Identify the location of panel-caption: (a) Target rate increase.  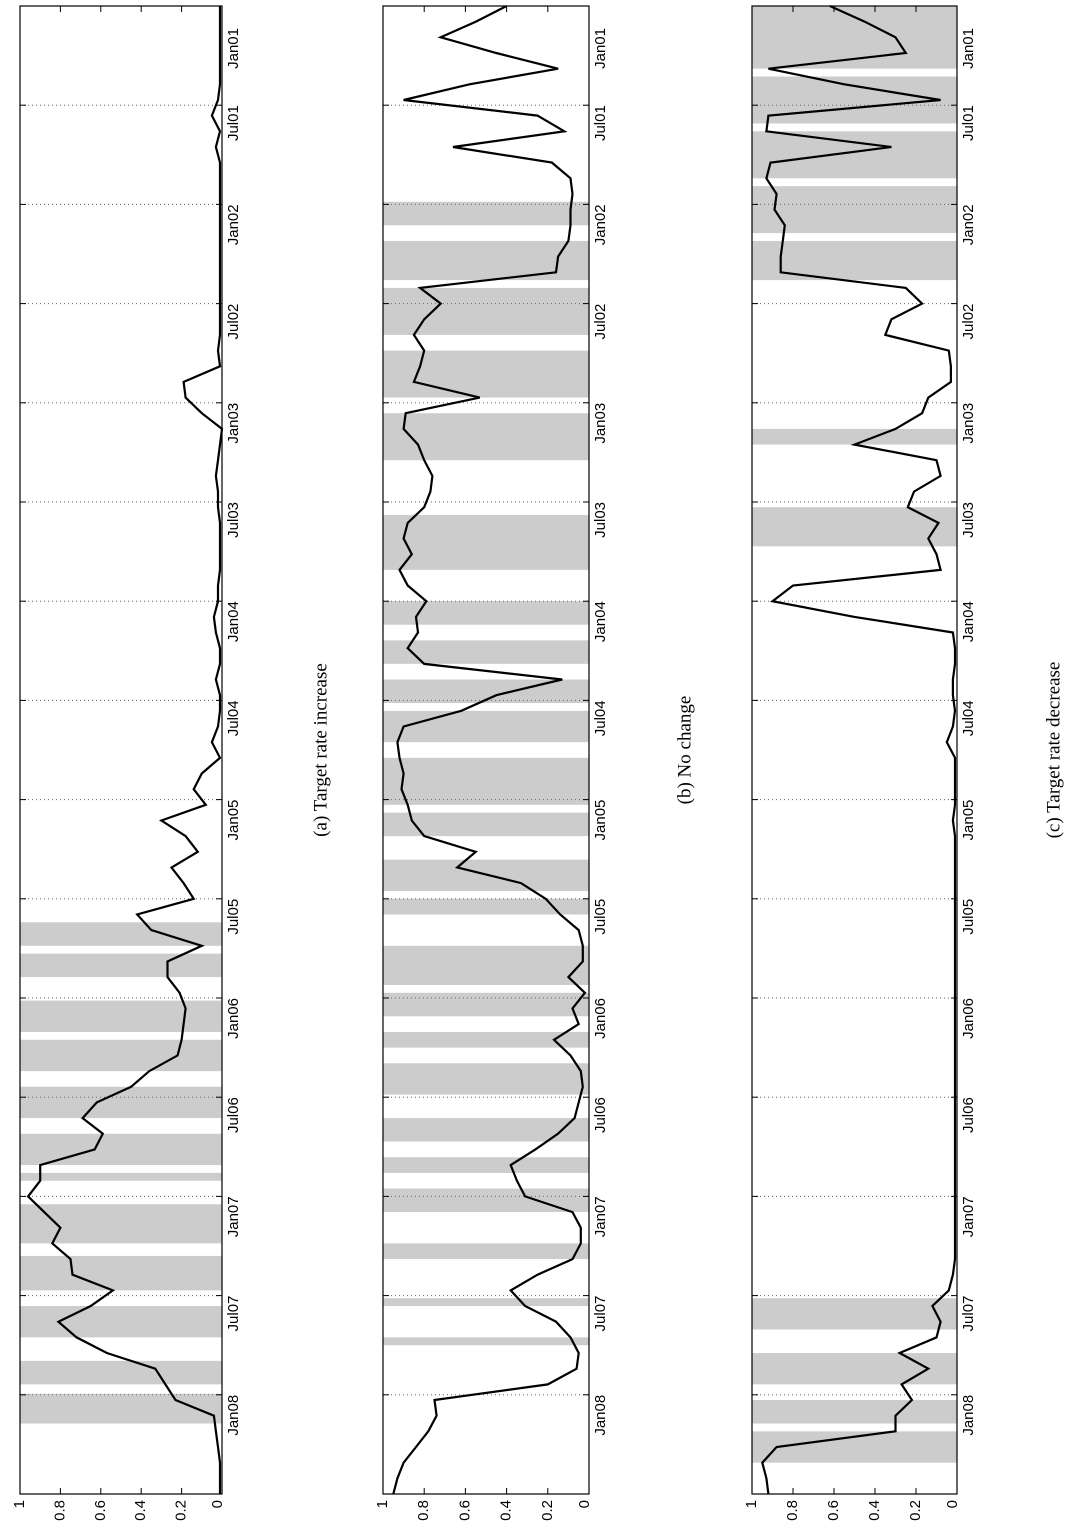
(320, 750).